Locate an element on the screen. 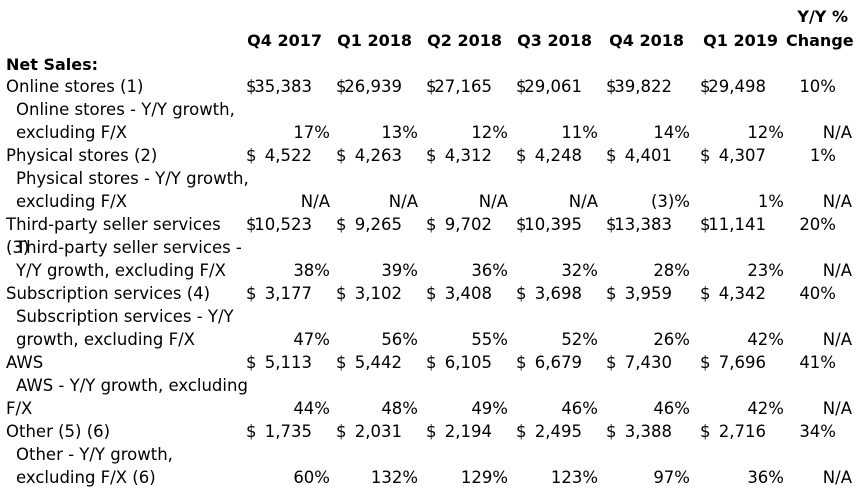 This screenshot has height=495, width=865. table-cell: 2,031 is located at coordinates (378, 431).